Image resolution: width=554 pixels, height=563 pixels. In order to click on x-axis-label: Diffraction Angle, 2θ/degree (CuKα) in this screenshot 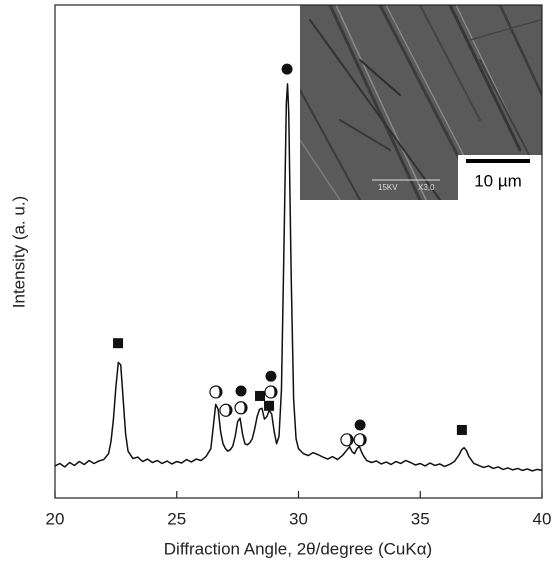, I will do `click(298, 548)`.